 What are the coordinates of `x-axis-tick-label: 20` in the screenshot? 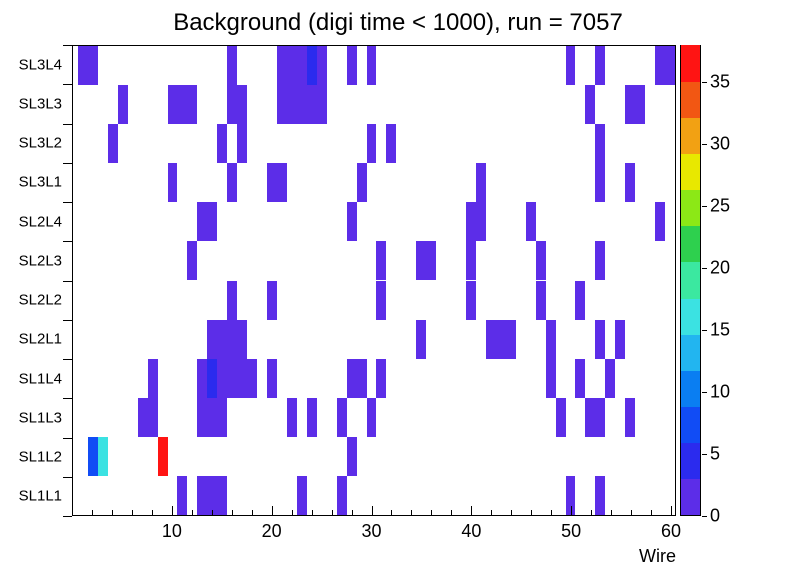 It's located at (271, 531).